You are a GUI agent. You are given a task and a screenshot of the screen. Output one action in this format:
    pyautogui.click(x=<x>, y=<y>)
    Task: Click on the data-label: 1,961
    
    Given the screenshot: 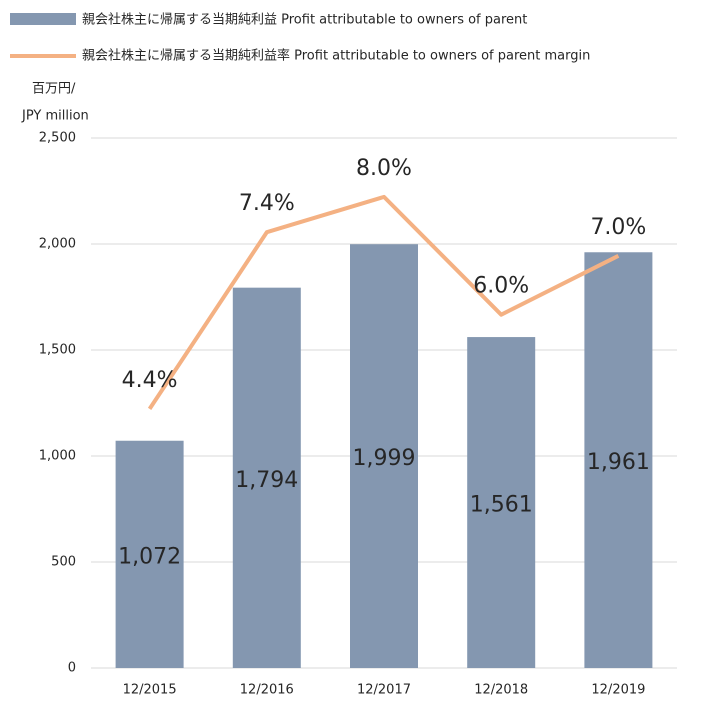 What is the action you would take?
    pyautogui.click(x=618, y=462)
    